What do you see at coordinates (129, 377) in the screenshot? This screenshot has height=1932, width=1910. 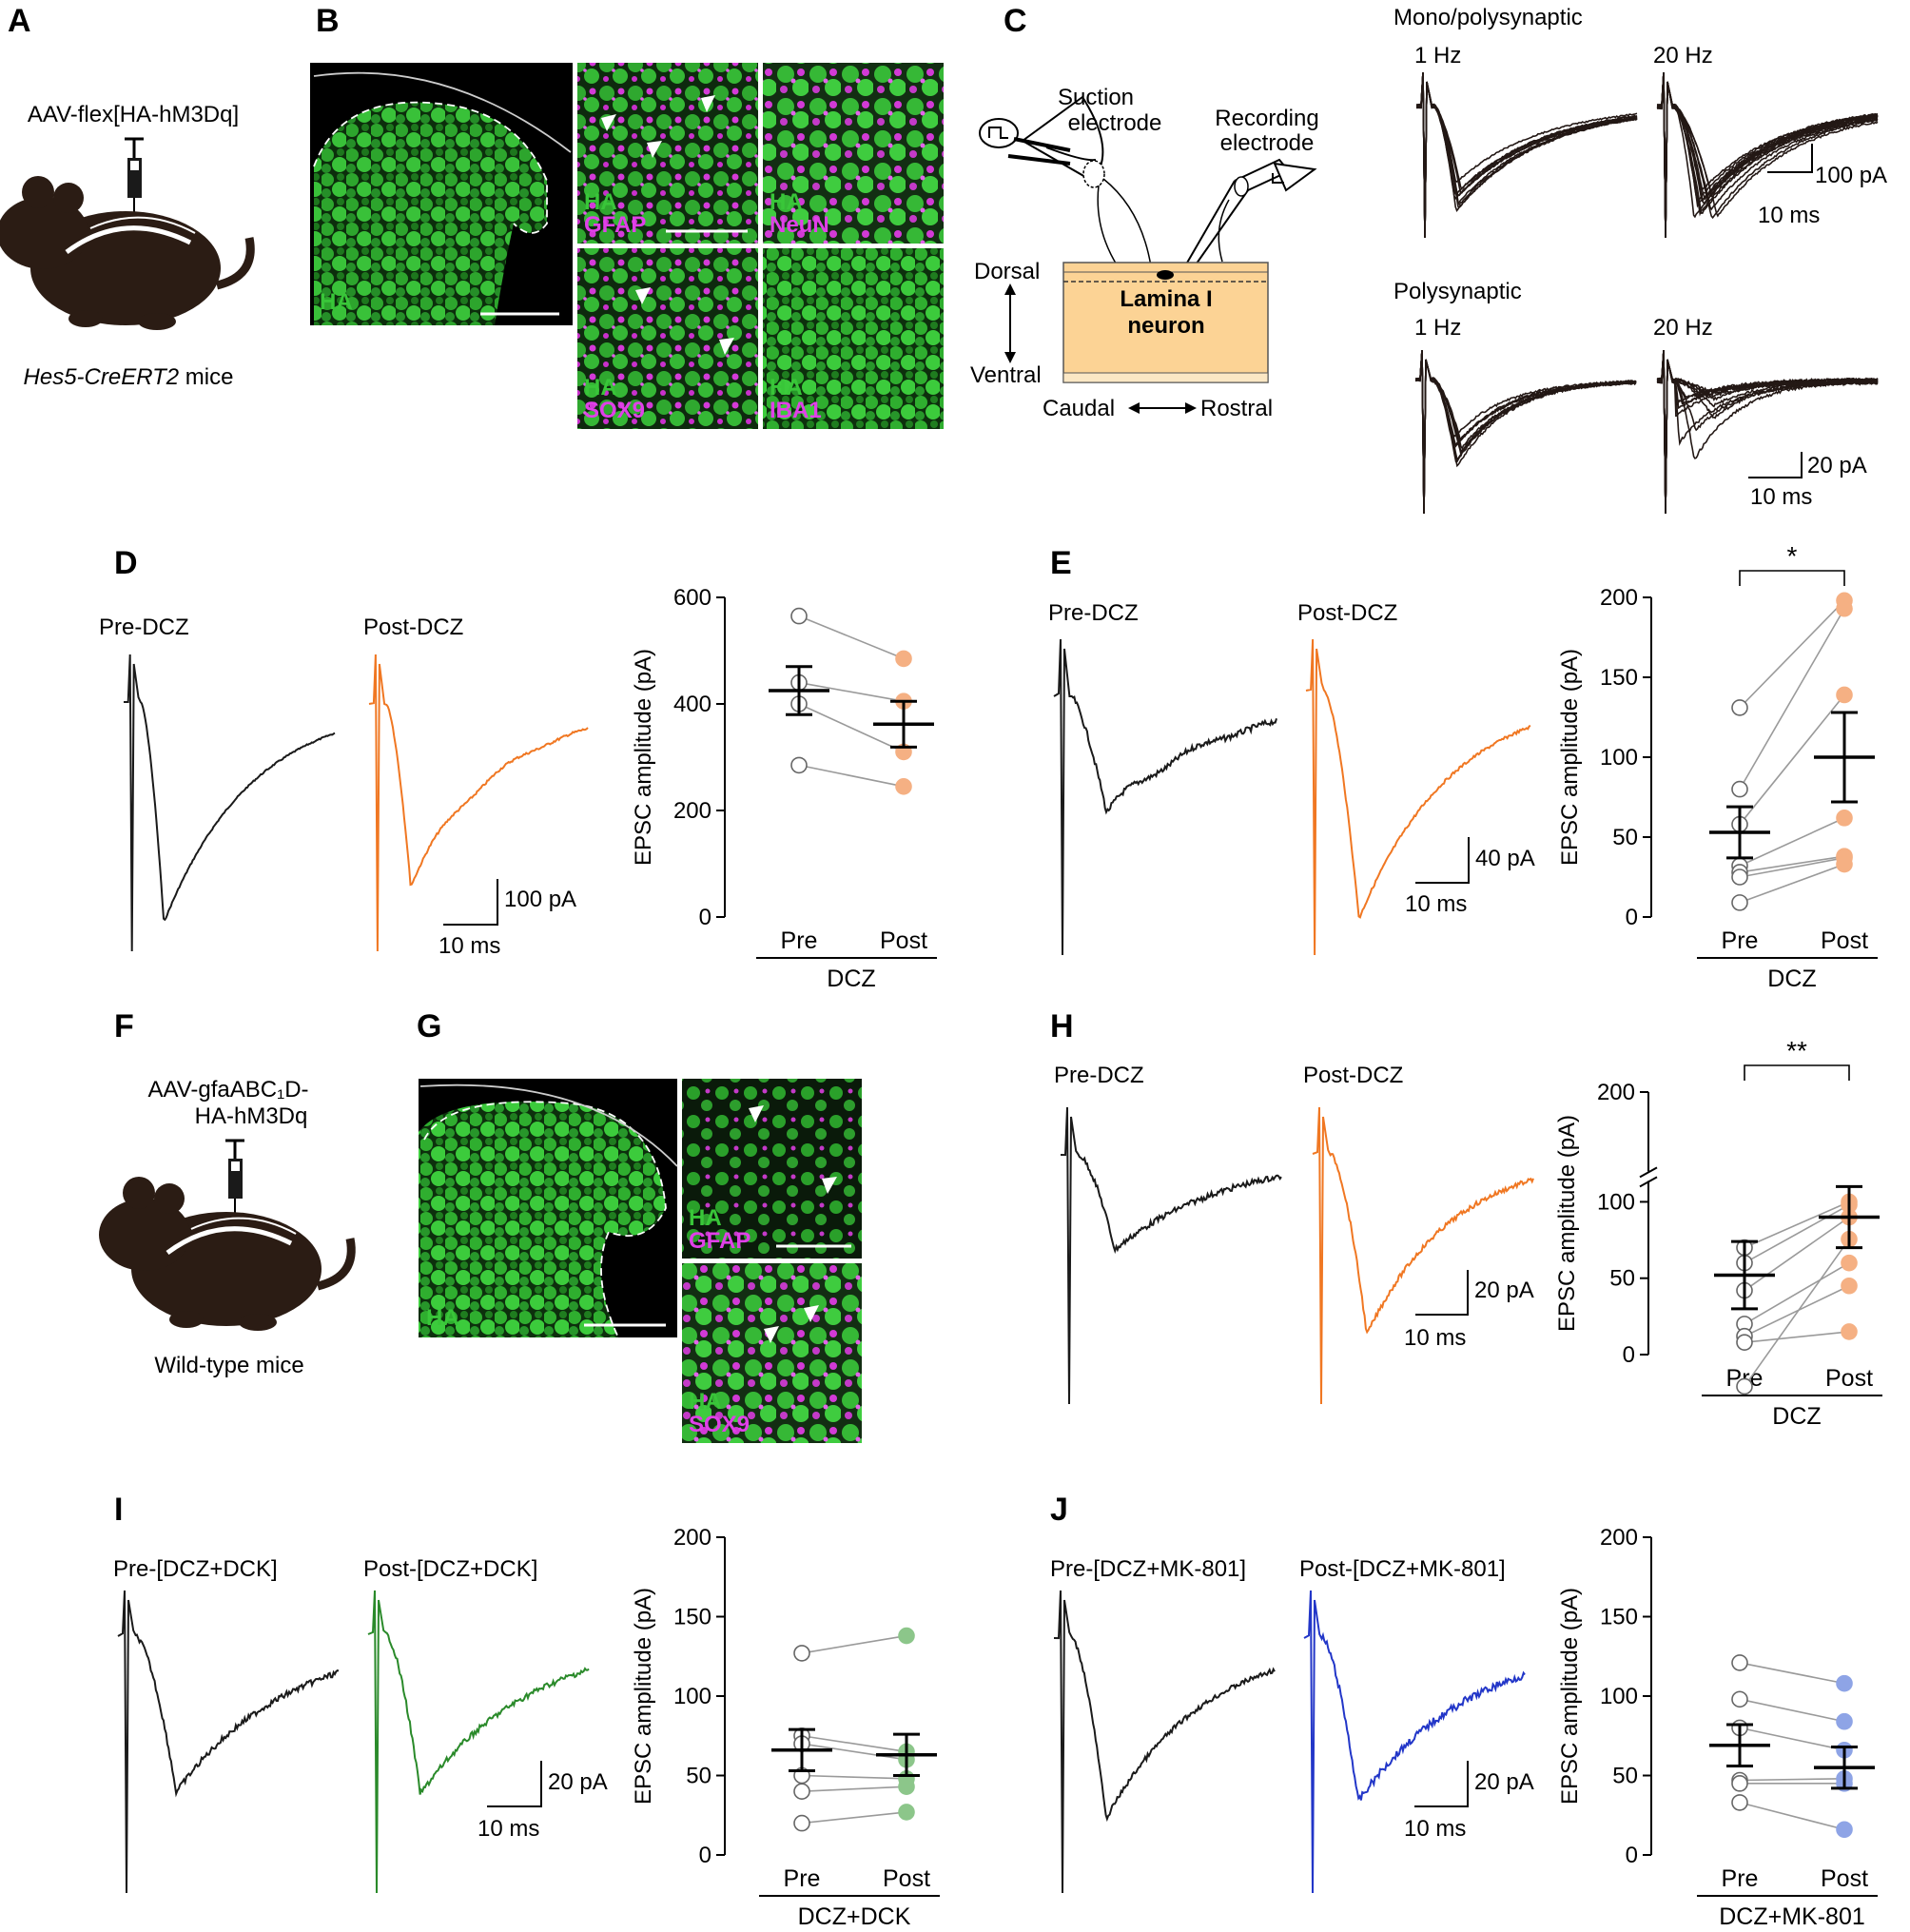 I see `mouse-strain-label: Hes5-CreERT2 mice` at bounding box center [129, 377].